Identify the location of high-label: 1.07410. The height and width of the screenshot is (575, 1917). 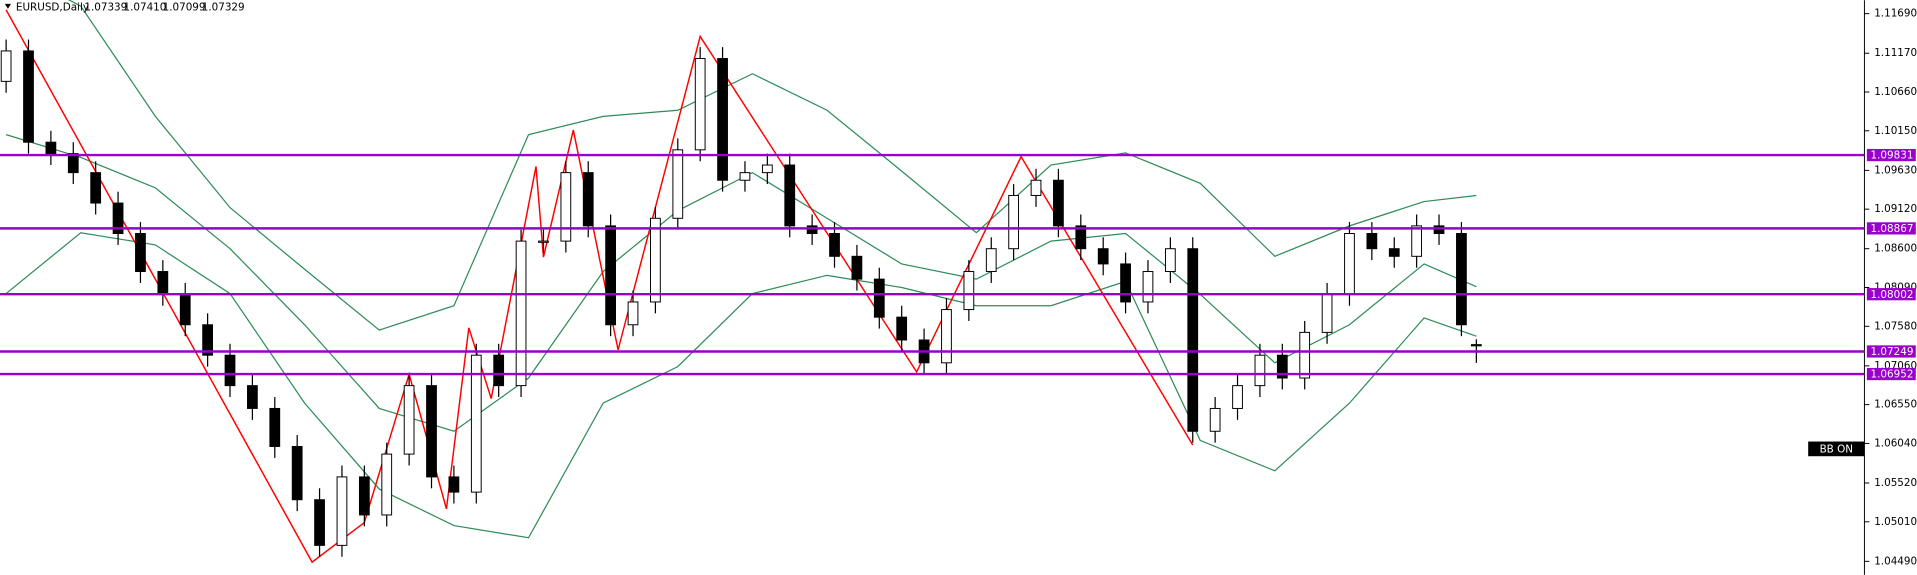
(144, 8).